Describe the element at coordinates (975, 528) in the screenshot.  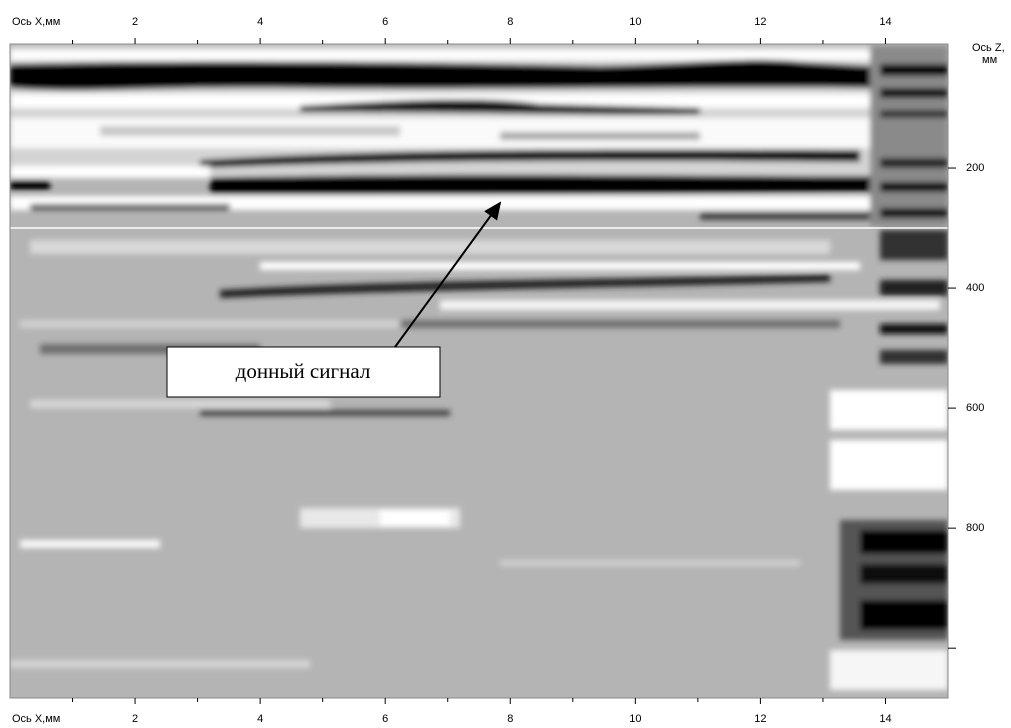
I see `y-tick-label: 800` at that location.